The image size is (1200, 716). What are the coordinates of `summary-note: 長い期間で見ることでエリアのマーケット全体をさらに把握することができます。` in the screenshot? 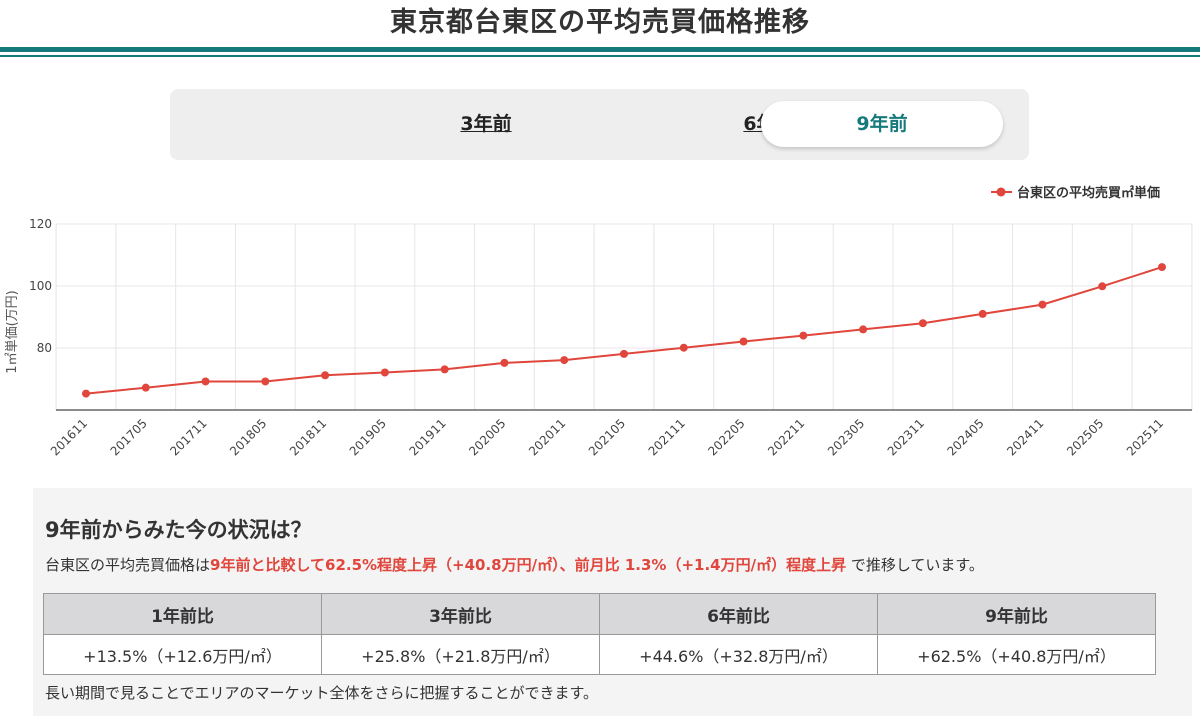 It's located at (322, 693).